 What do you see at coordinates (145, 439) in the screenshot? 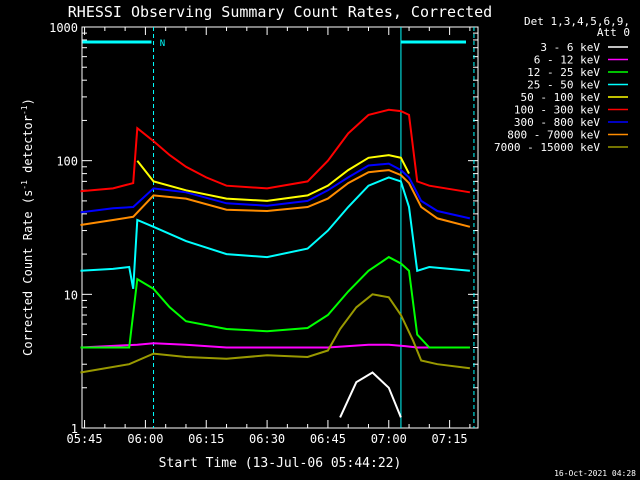
I see `x-tick-label: 06:00` at bounding box center [145, 439].